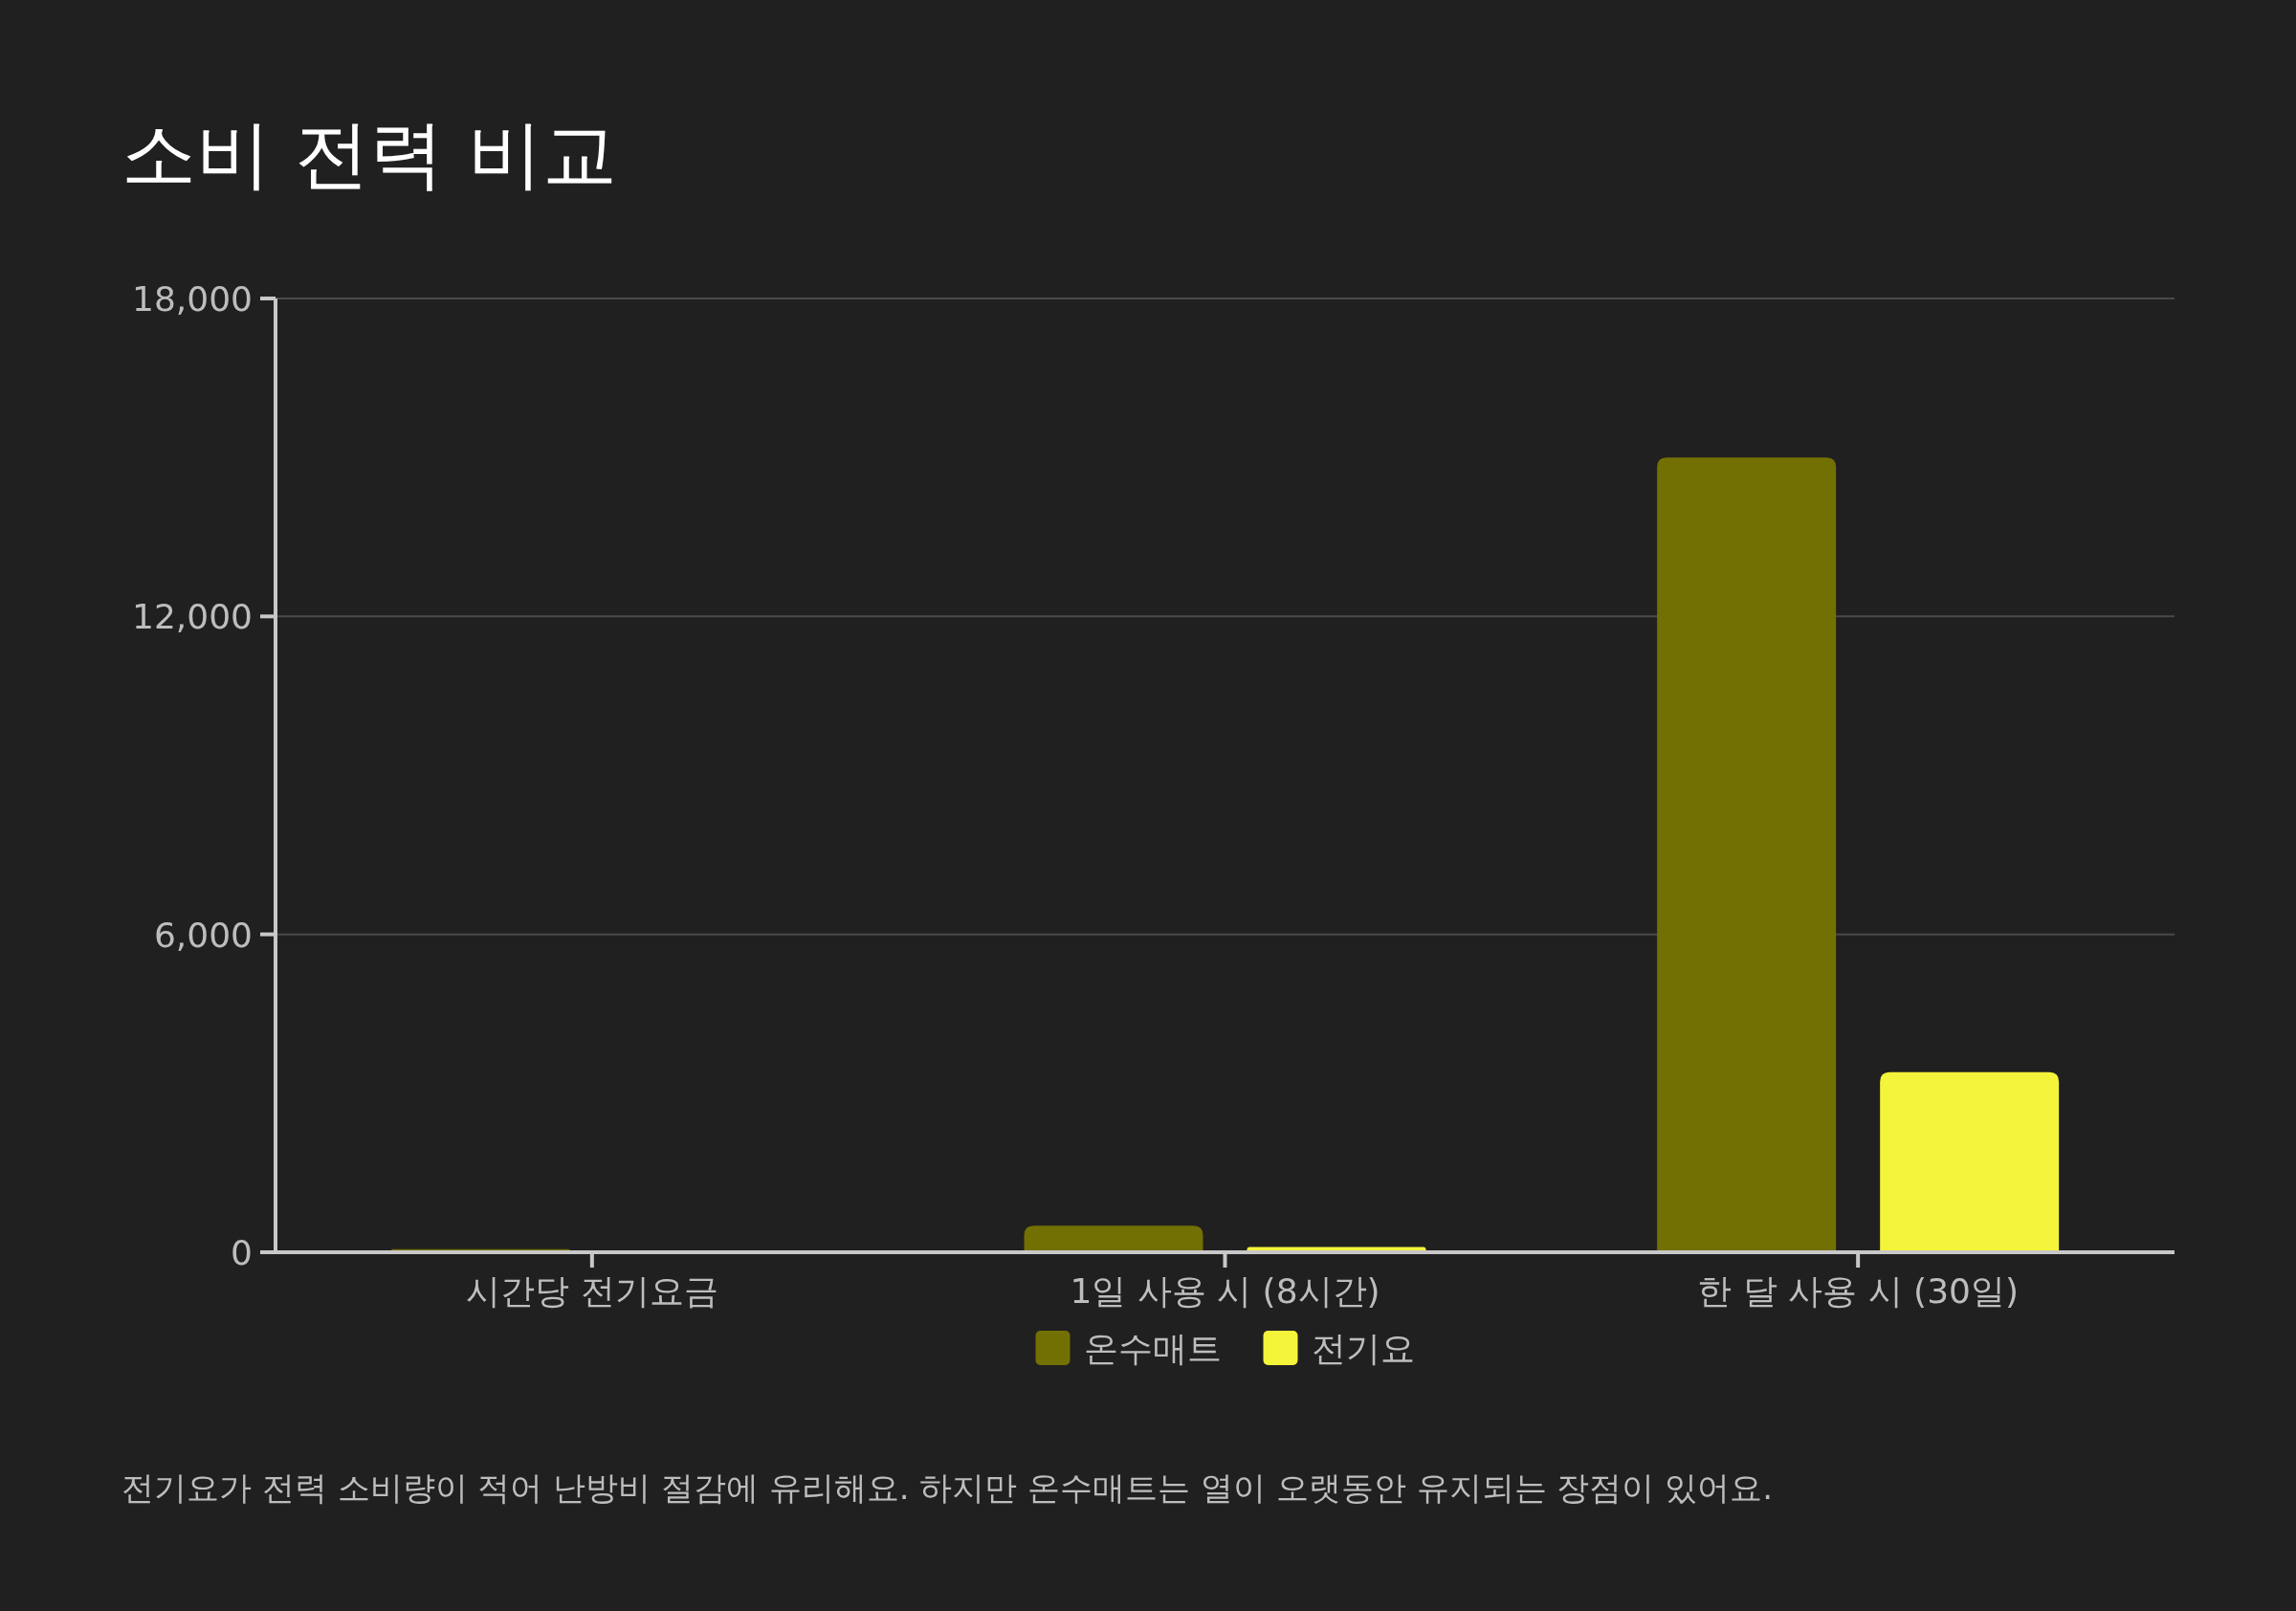 This screenshot has width=2296, height=1611. What do you see at coordinates (242, 1252) in the screenshot?
I see `y-tick-label: 0` at bounding box center [242, 1252].